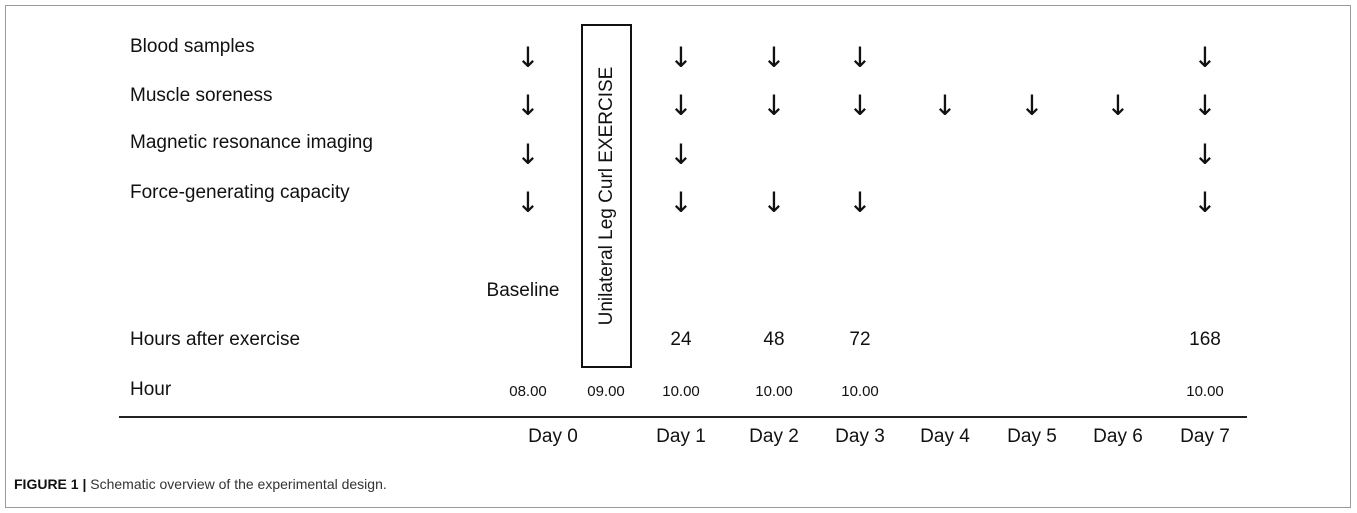 Image resolution: width=1357 pixels, height=513 pixels. I want to click on arrow-blood-samples-day-1: ↓, so click(681, 57).